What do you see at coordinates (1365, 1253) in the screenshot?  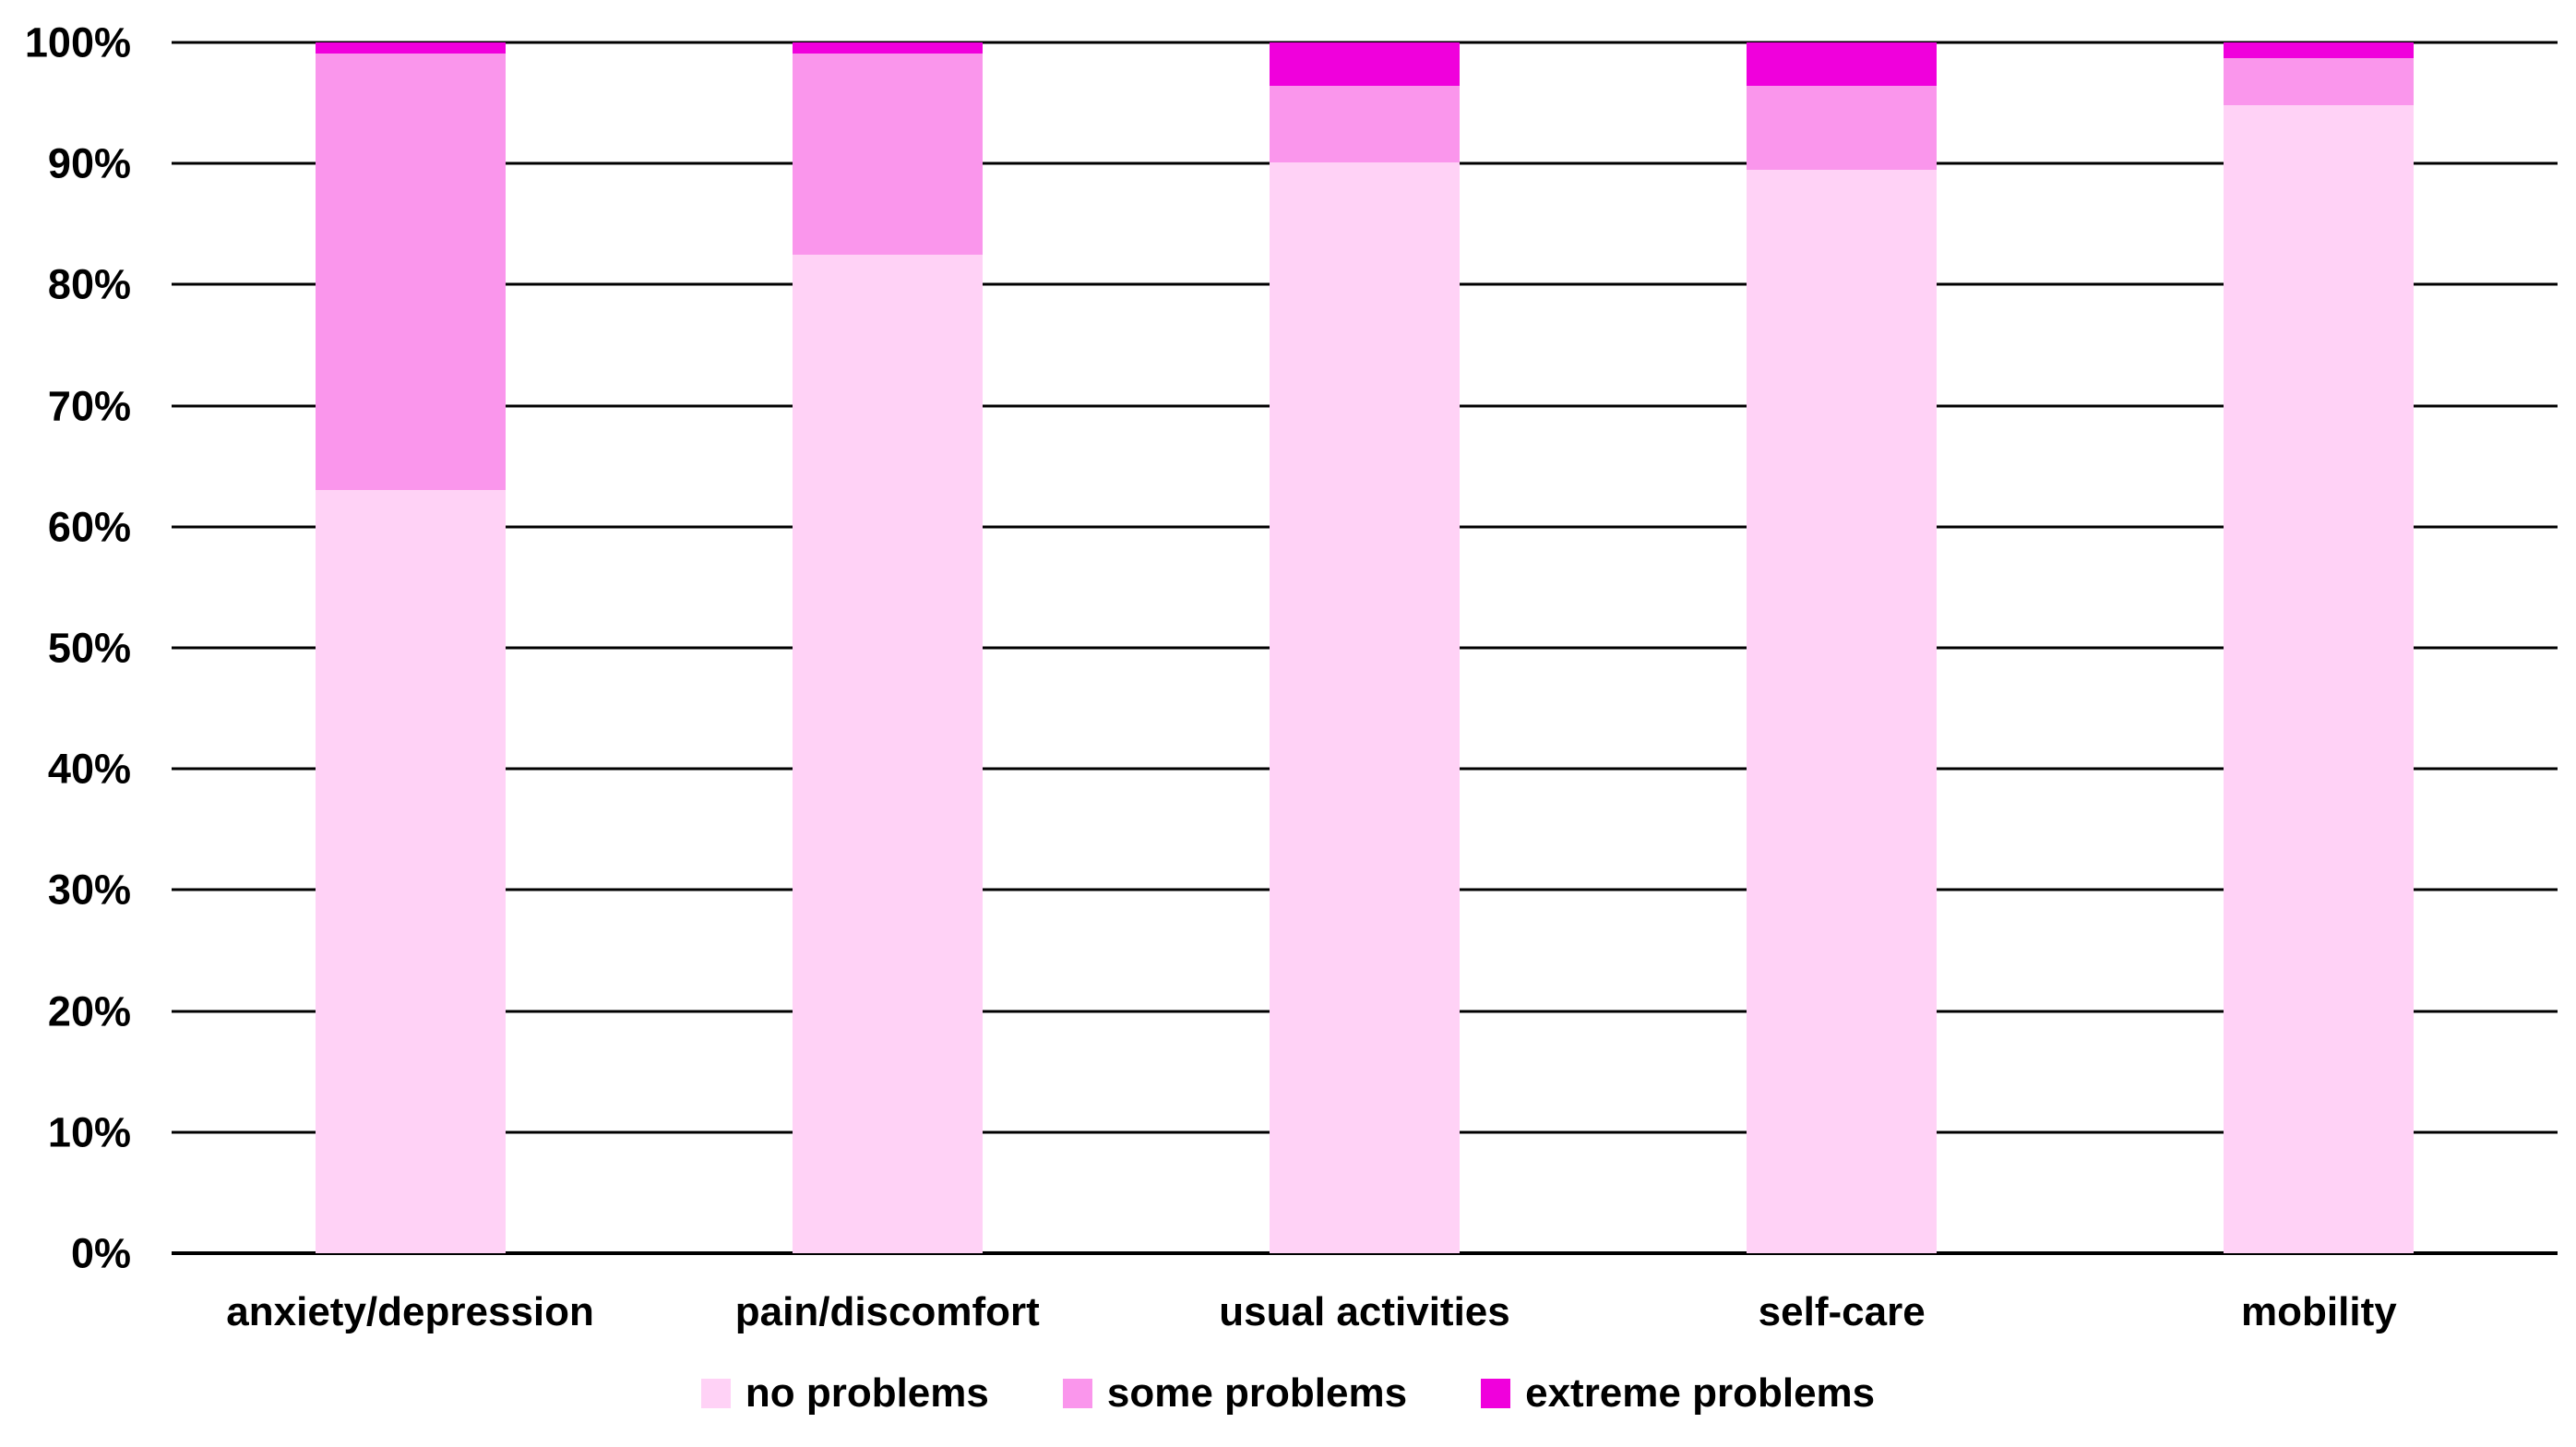 I see `x-axis-line` at bounding box center [1365, 1253].